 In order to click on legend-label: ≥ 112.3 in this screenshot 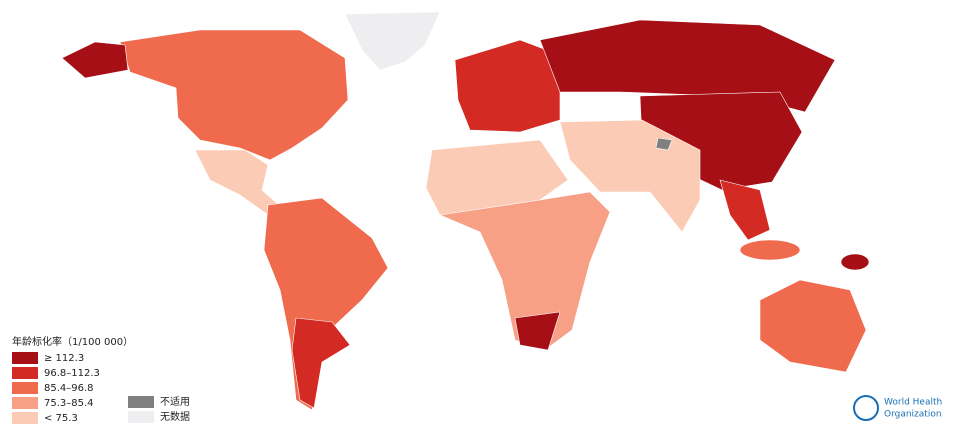, I will do `click(64, 358)`.